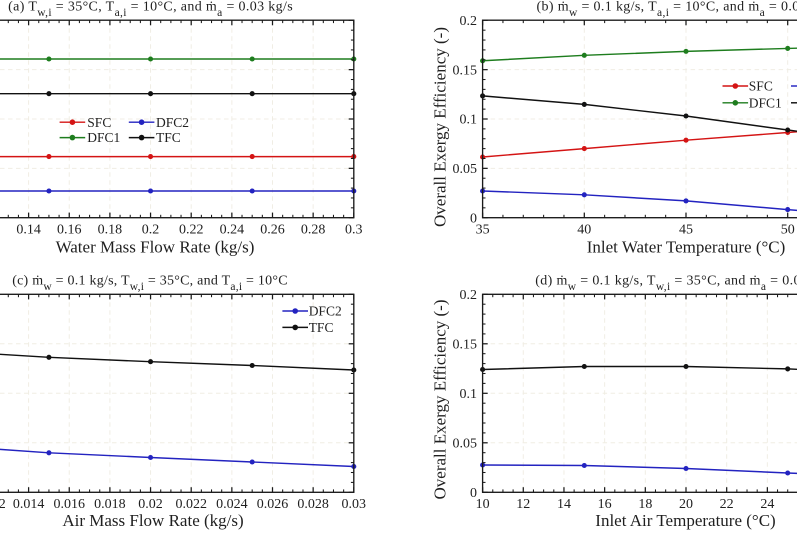 The width and height of the screenshot is (797, 537). Describe the element at coordinates (69, 230) in the screenshot. I see `svg-text: 0.16` at that location.